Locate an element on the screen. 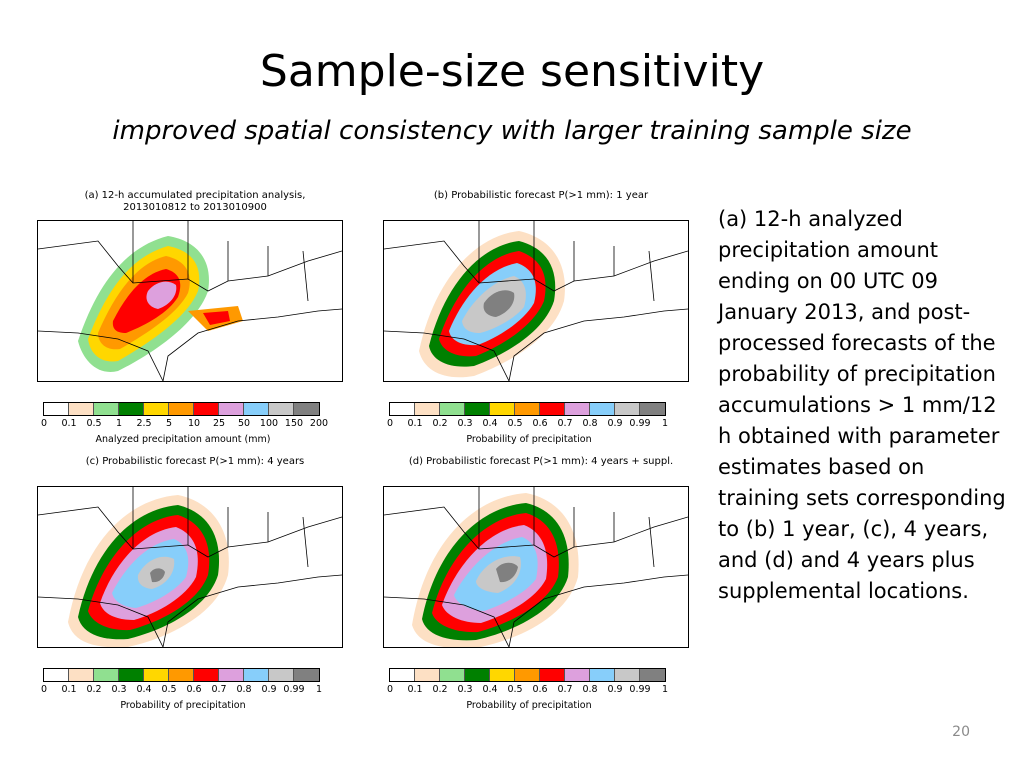  panel-c-map is located at coordinates (190, 567).